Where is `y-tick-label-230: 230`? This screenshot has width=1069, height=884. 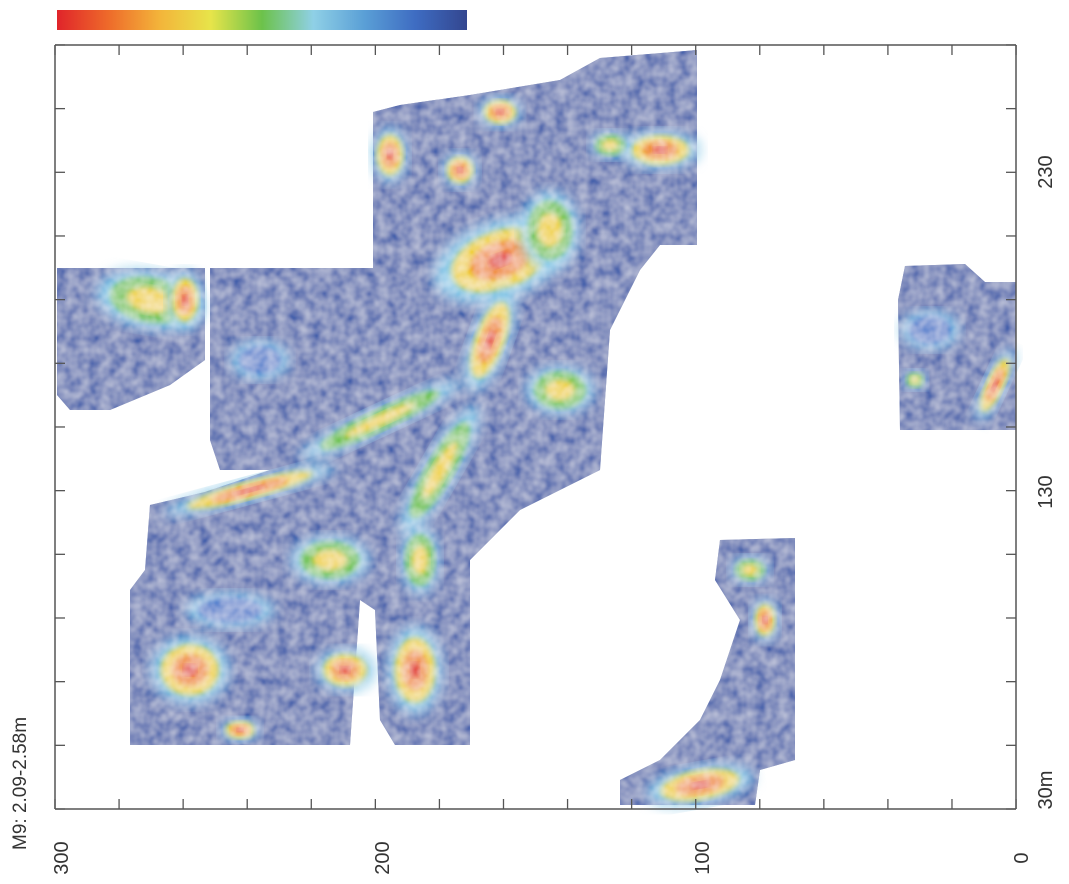 y-tick-label-230: 230 is located at coordinates (1046, 171).